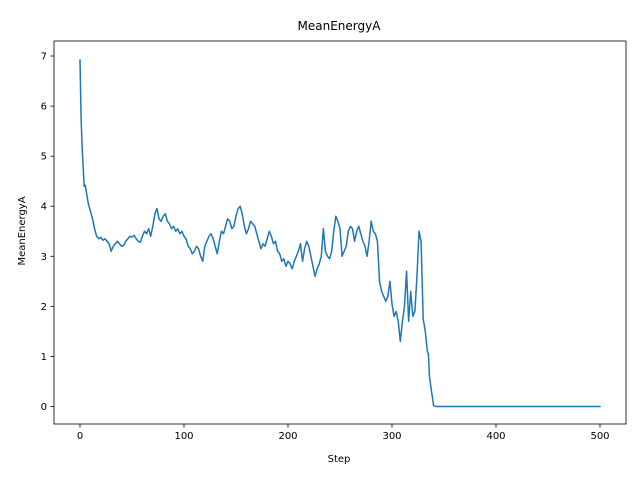 Image resolution: width=640 pixels, height=480 pixels. Describe the element at coordinates (44, 307) in the screenshot. I see `y-tick-label: 2` at that location.